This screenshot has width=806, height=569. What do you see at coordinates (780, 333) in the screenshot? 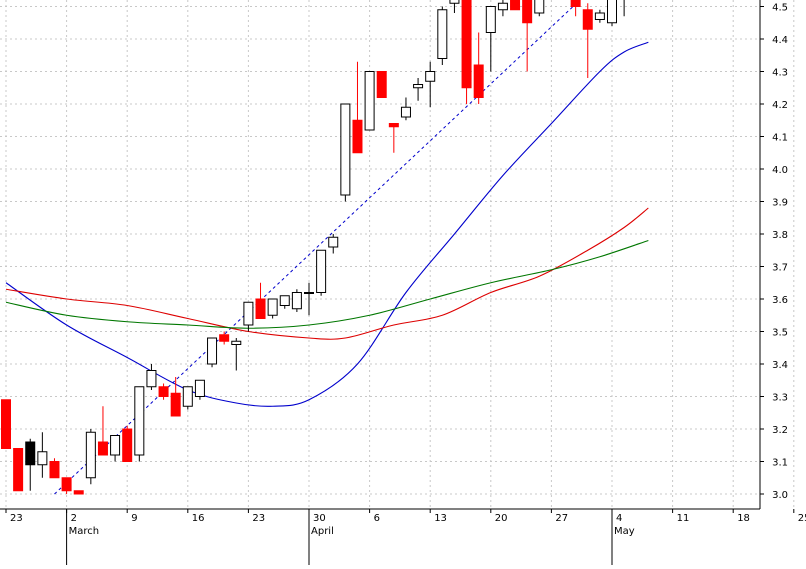
I see `y-tick-label: 3.5` at bounding box center [780, 333].